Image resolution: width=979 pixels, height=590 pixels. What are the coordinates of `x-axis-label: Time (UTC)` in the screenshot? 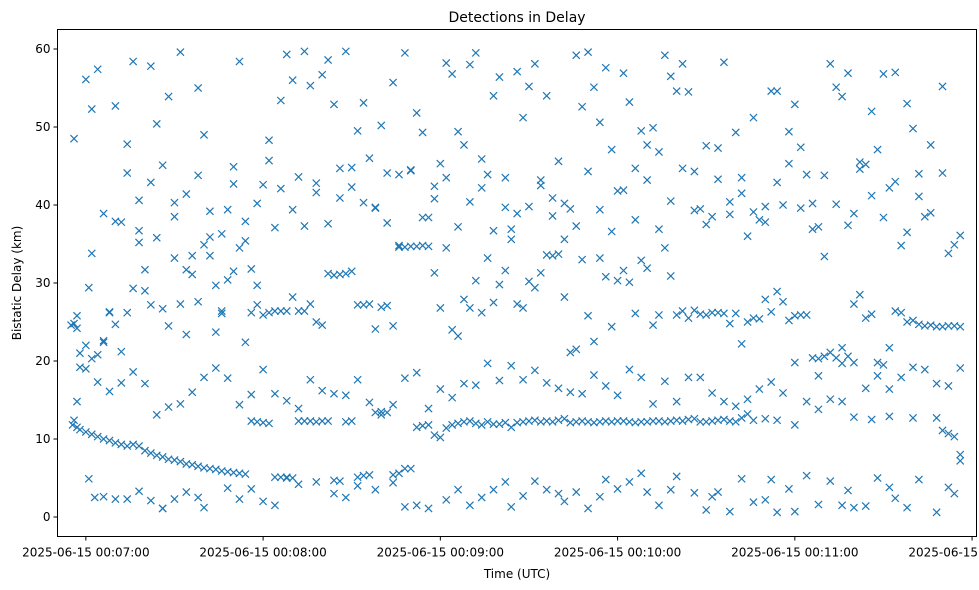 It's located at (516, 574).